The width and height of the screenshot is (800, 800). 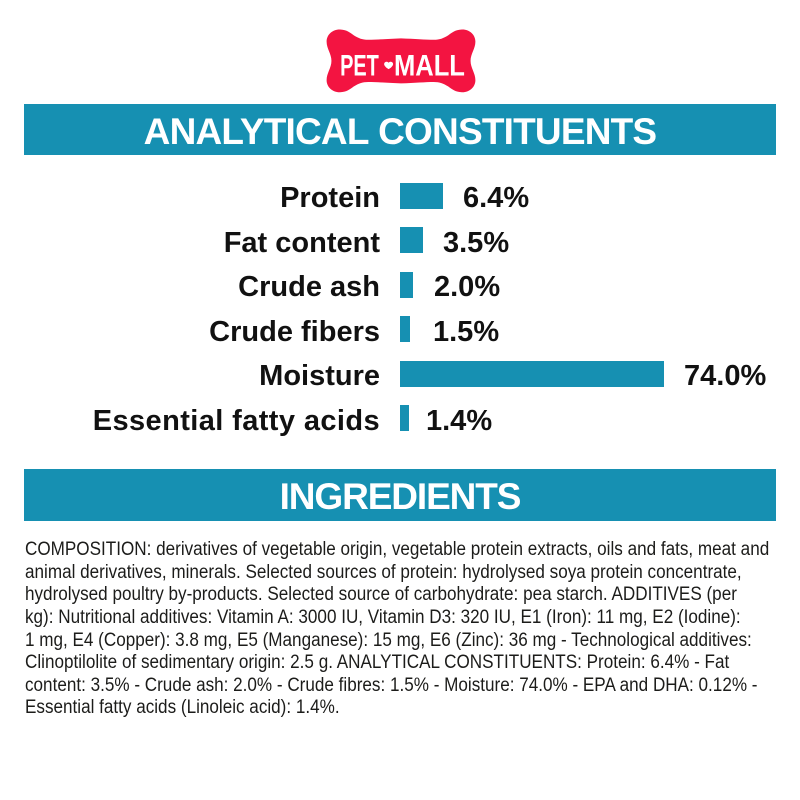 What do you see at coordinates (359, 66) in the screenshot?
I see `svg-text: PET` at bounding box center [359, 66].